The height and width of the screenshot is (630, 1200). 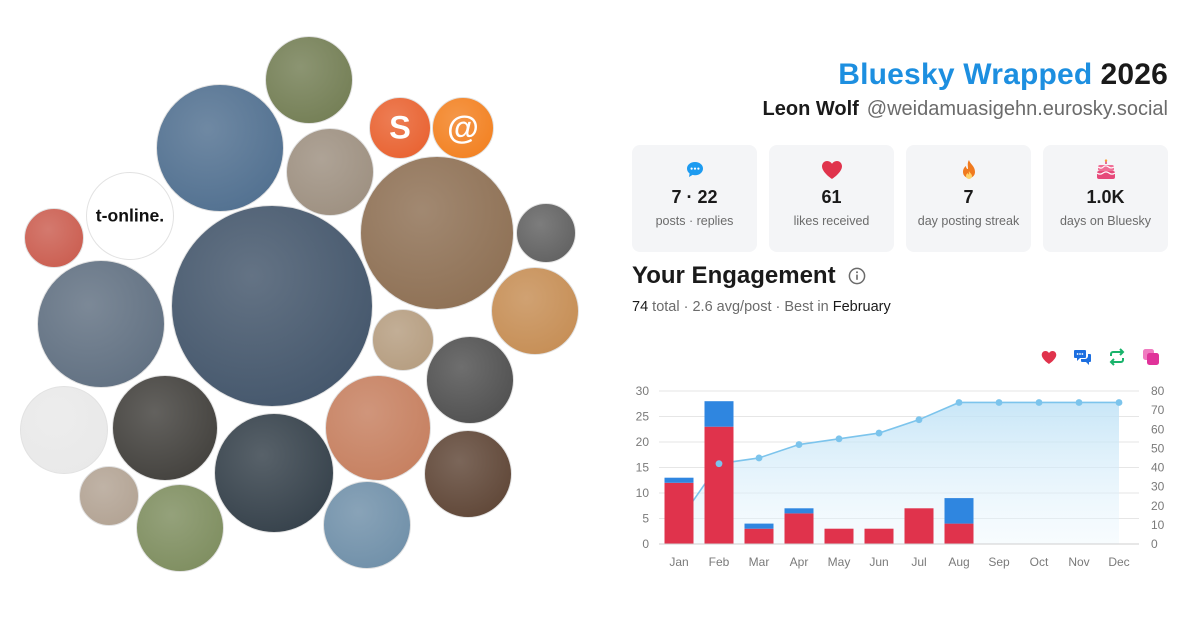 What do you see at coordinates (759, 458) in the screenshot?
I see `cumulative-point-mar` at bounding box center [759, 458].